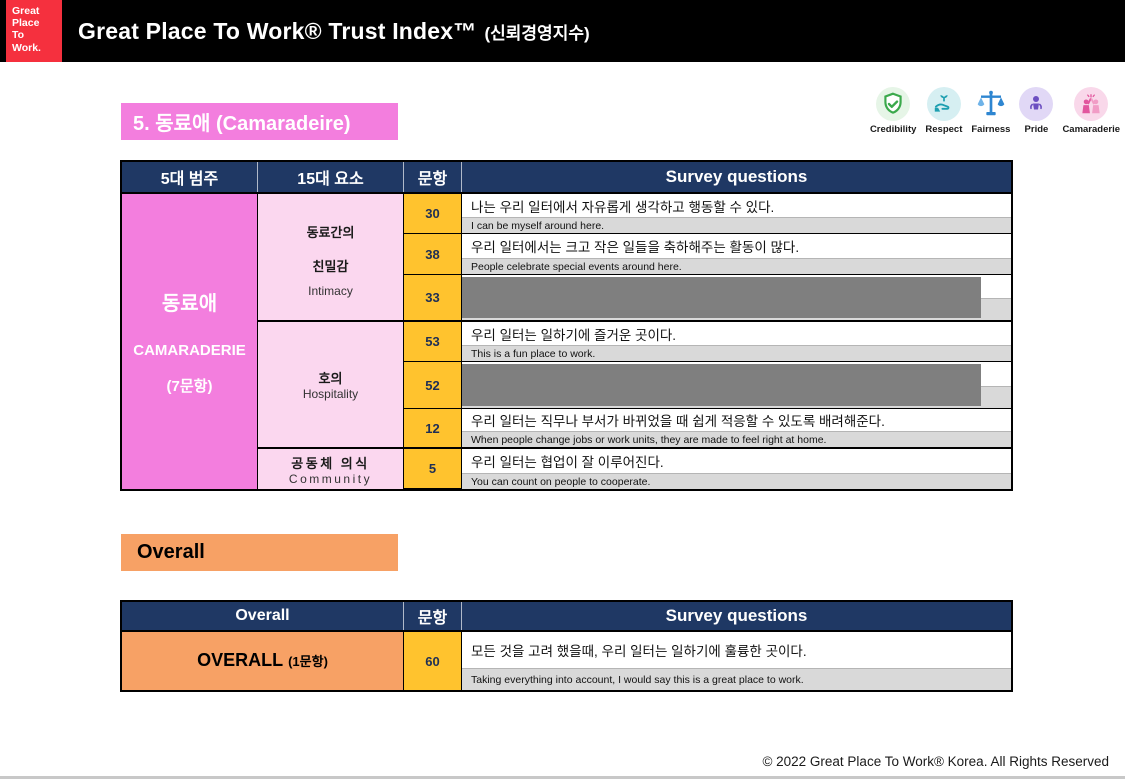 Image resolution: width=1125 pixels, height=783 pixels. I want to click on logo-line: Work., so click(26, 47).